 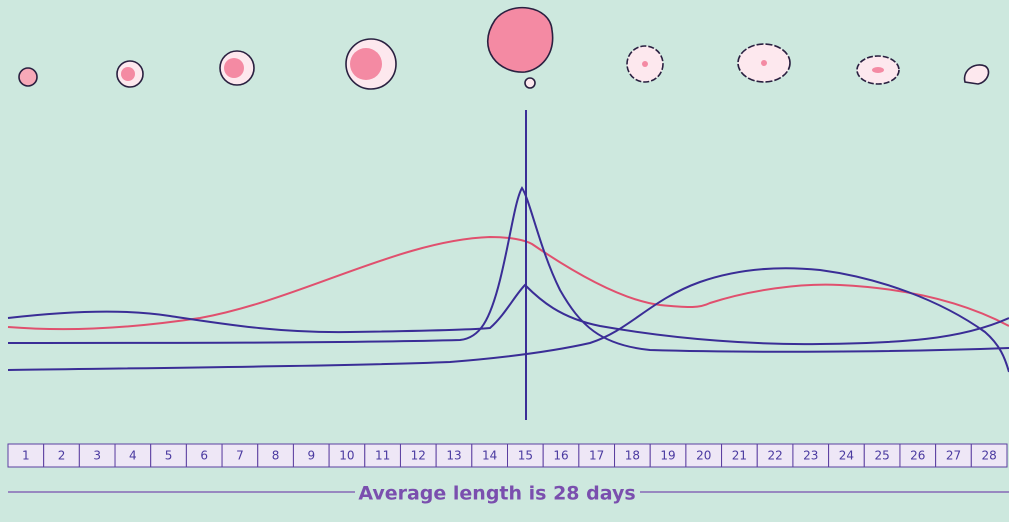 What do you see at coordinates (97, 456) in the screenshot?
I see `day-label: 3` at bounding box center [97, 456].